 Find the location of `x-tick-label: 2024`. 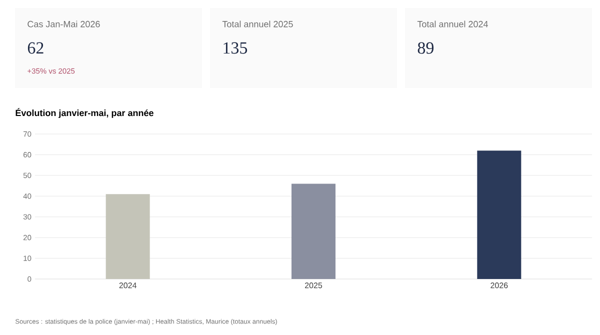

x-tick-label: 2024 is located at coordinates (127, 285).